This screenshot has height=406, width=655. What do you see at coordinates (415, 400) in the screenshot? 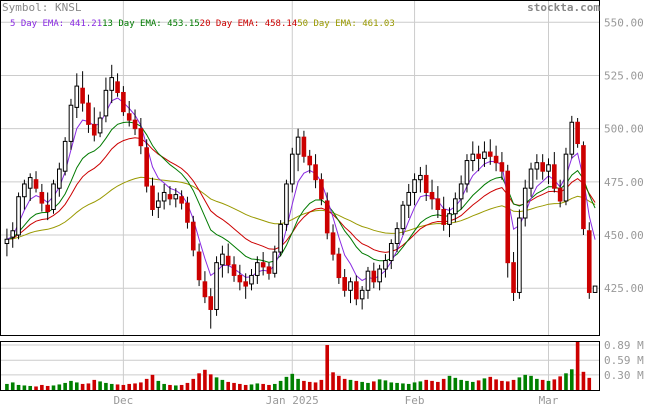
I see `date-tick-label: Feb` at bounding box center [415, 400].